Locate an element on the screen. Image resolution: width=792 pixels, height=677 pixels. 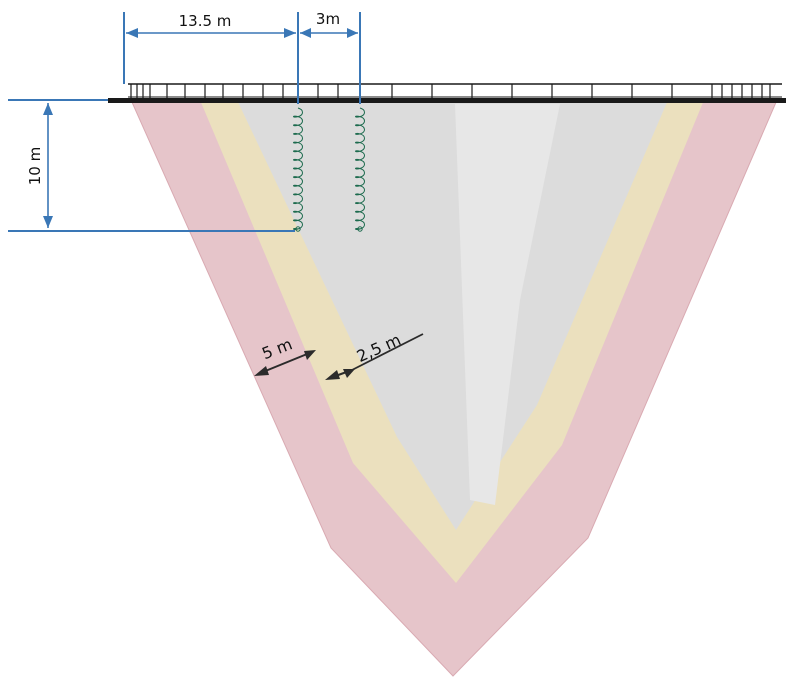
middle-zone-leader-line is located at coordinates (387, 352).